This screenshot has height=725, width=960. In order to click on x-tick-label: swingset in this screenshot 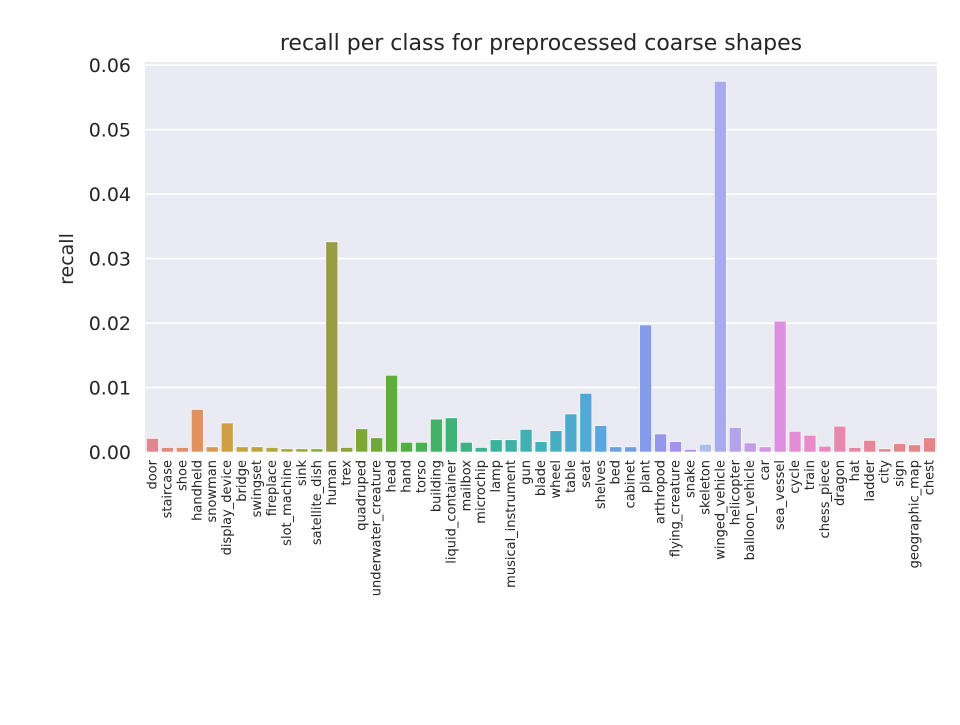, I will do `click(257, 488)`.